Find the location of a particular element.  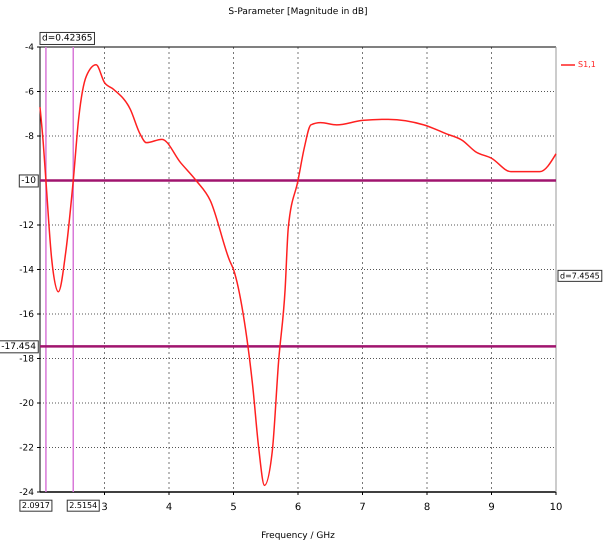

x-tick-label: 10 is located at coordinates (556, 507).